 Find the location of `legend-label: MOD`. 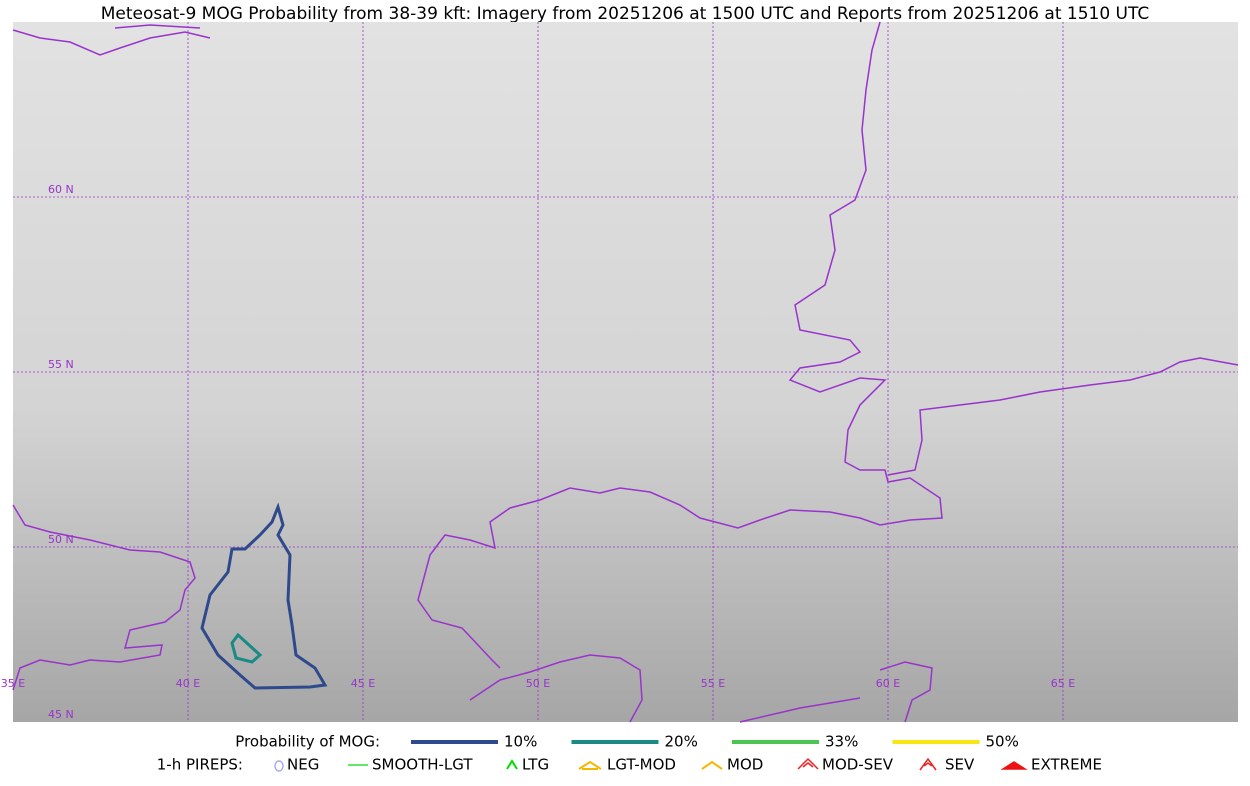

legend-label: MOD is located at coordinates (745, 765).